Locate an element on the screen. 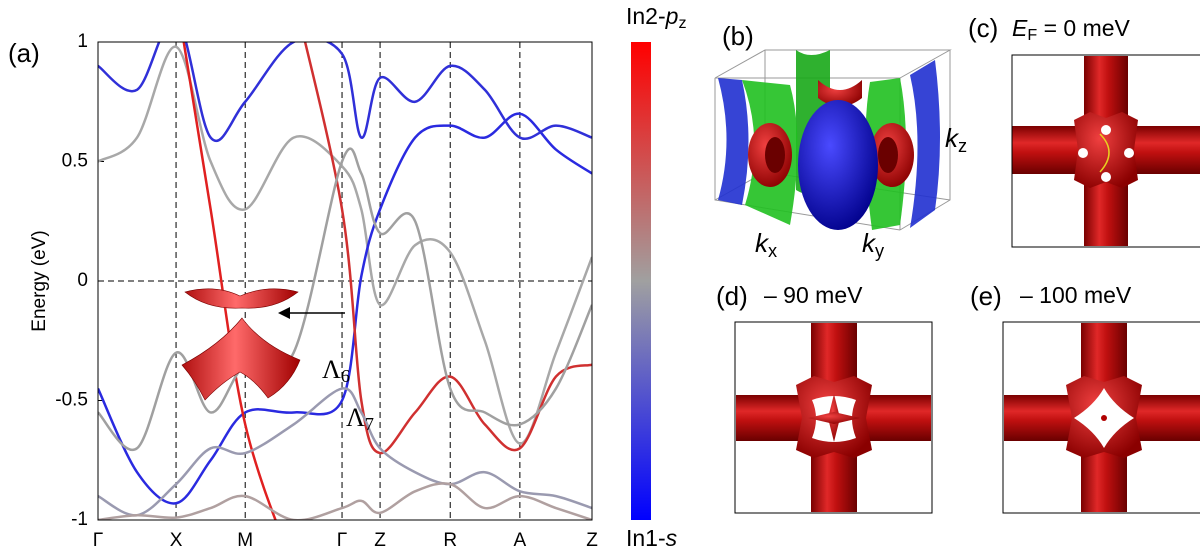  panel-energy: – 100 meV is located at coordinates (1076, 295).